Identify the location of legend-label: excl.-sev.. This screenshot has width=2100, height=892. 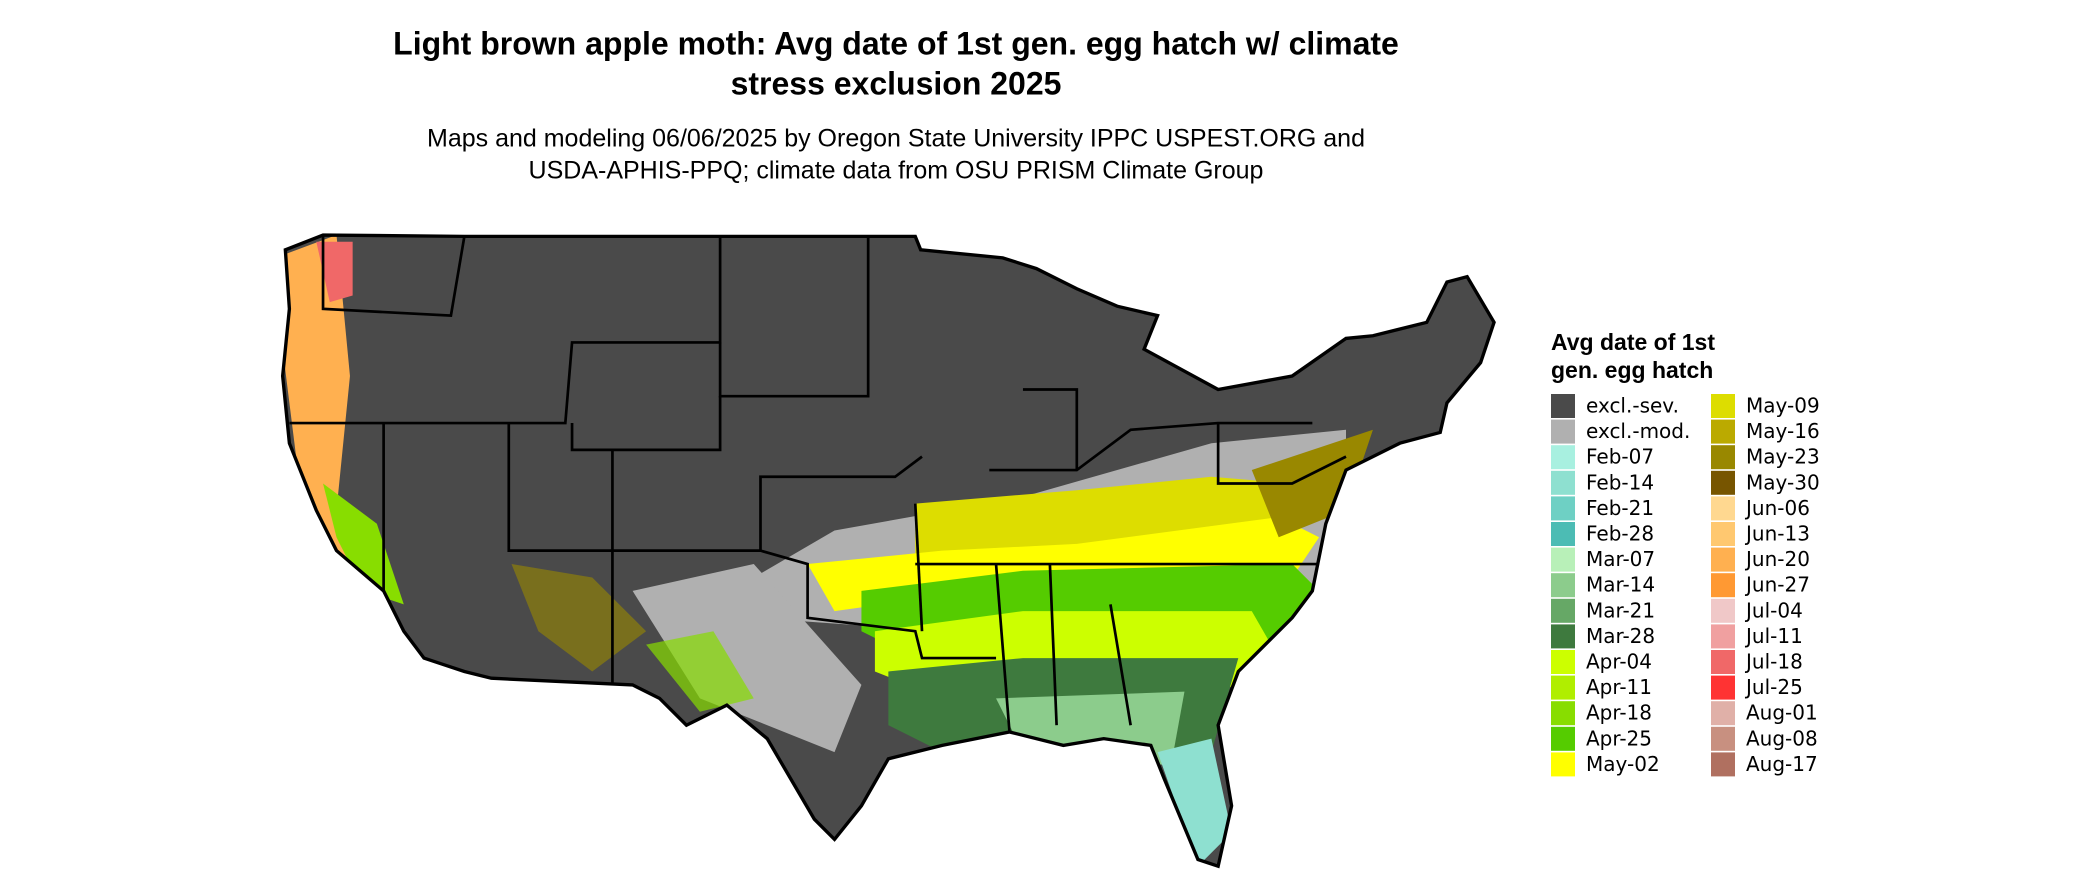
(1632, 406).